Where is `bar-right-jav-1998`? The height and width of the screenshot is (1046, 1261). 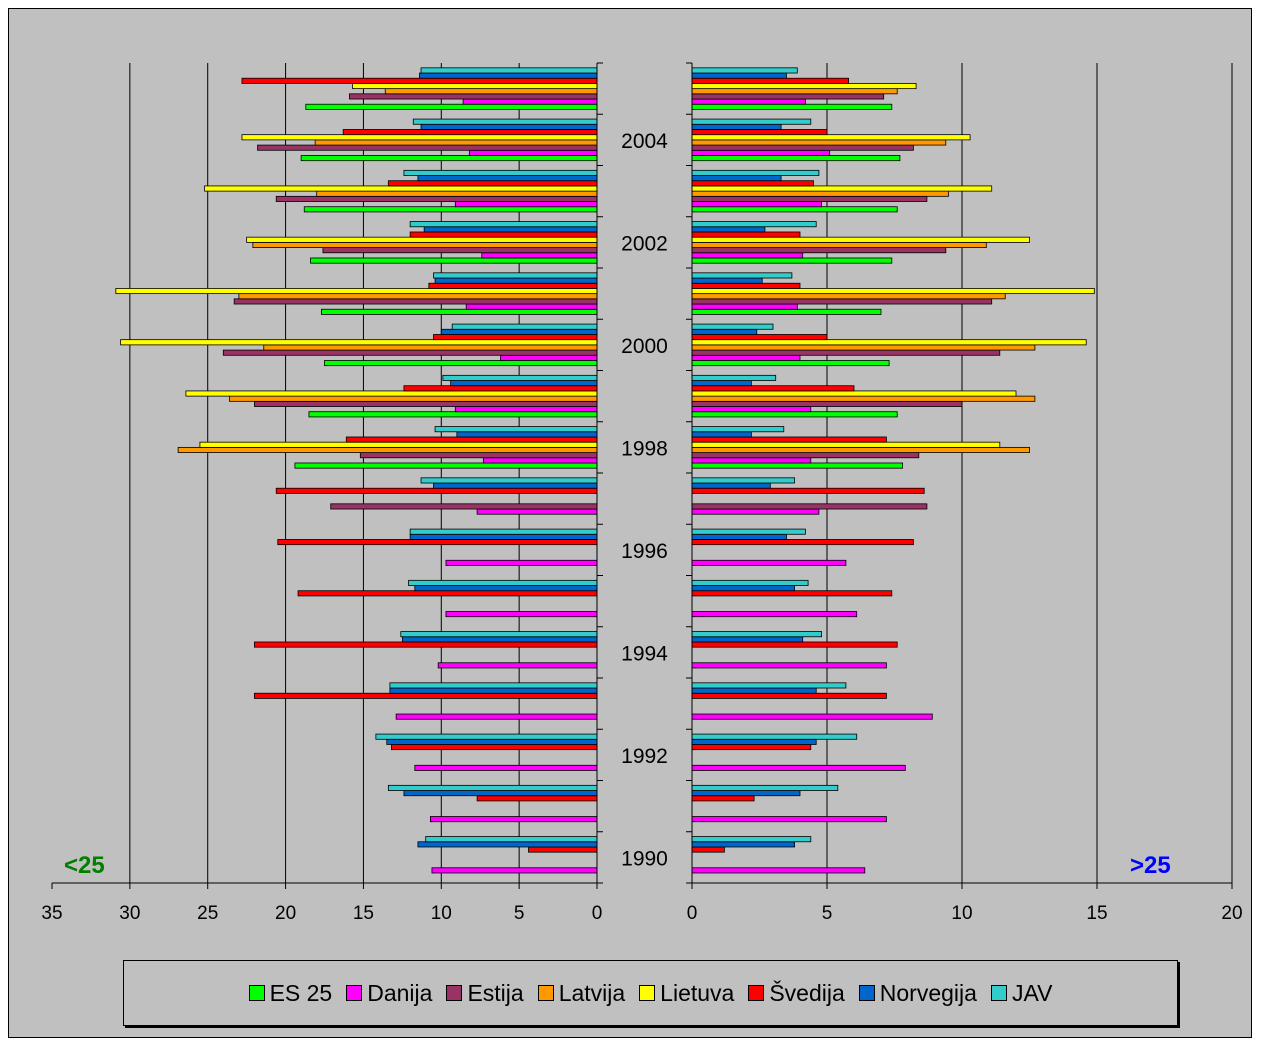 bar-right-jav-1998 is located at coordinates (738, 429).